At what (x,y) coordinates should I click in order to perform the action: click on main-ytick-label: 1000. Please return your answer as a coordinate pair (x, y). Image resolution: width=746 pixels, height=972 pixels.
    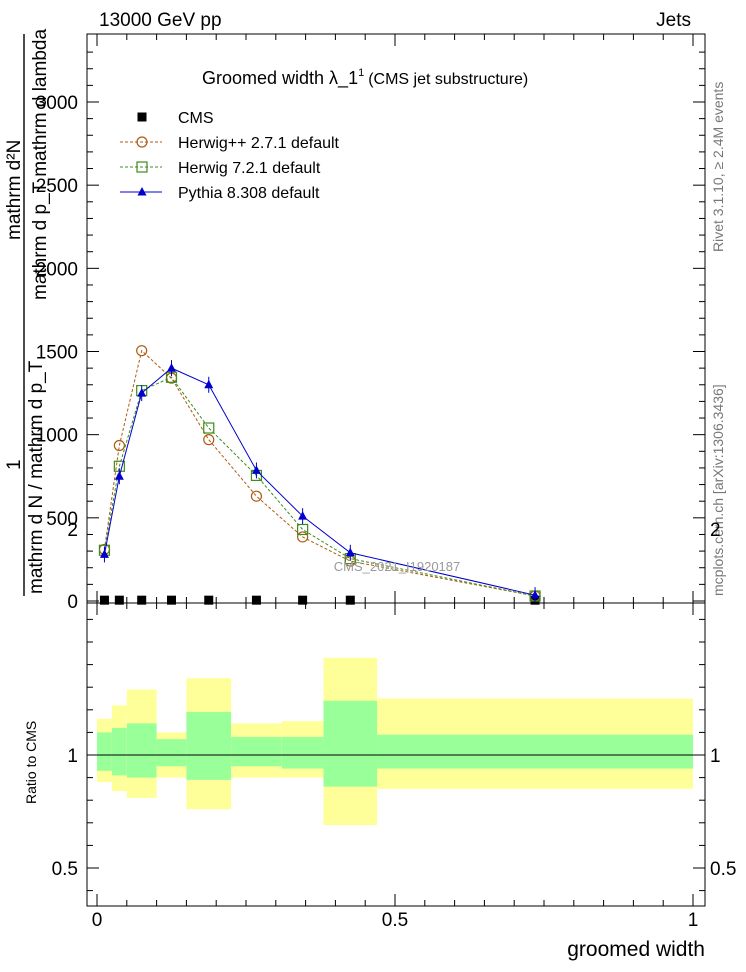
    Looking at the image, I should click on (57, 436).